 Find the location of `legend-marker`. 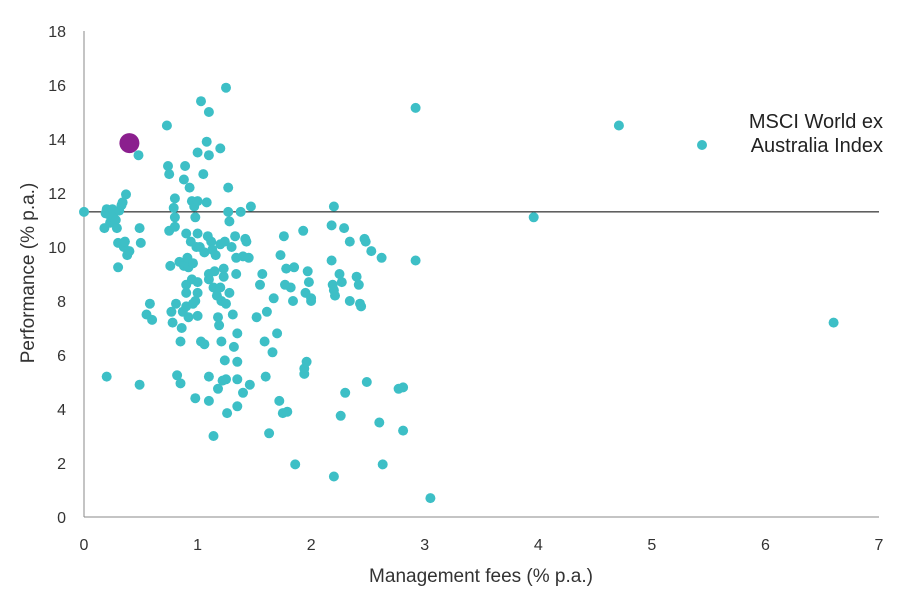

legend-marker is located at coordinates (702, 145).